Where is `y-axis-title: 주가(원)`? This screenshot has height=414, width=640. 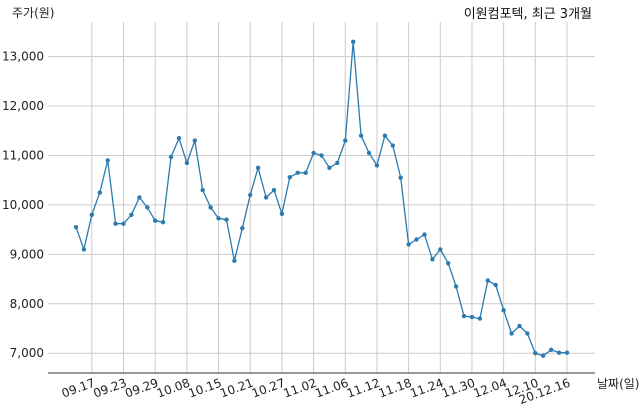
y-axis-title: 주가(원) is located at coordinates (33, 13).